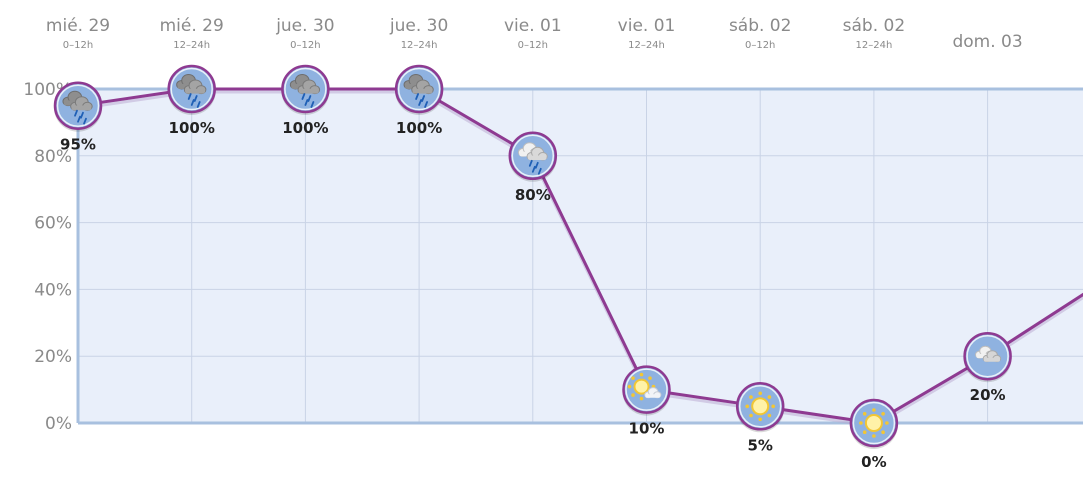 Image resolution: width=1083 pixels, height=483 pixels. What do you see at coordinates (873, 462) in the screenshot?
I see `data-label: 0%` at bounding box center [873, 462].